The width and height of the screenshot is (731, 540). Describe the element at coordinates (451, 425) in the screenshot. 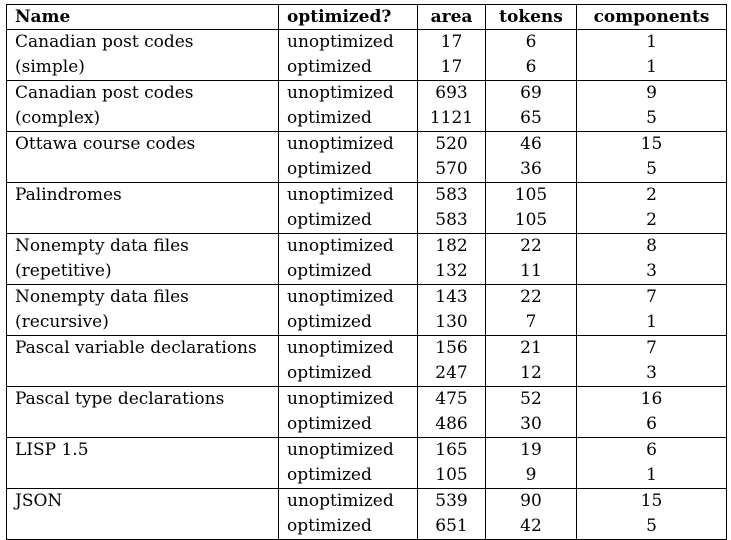

I see `cell-area: 486` at that location.